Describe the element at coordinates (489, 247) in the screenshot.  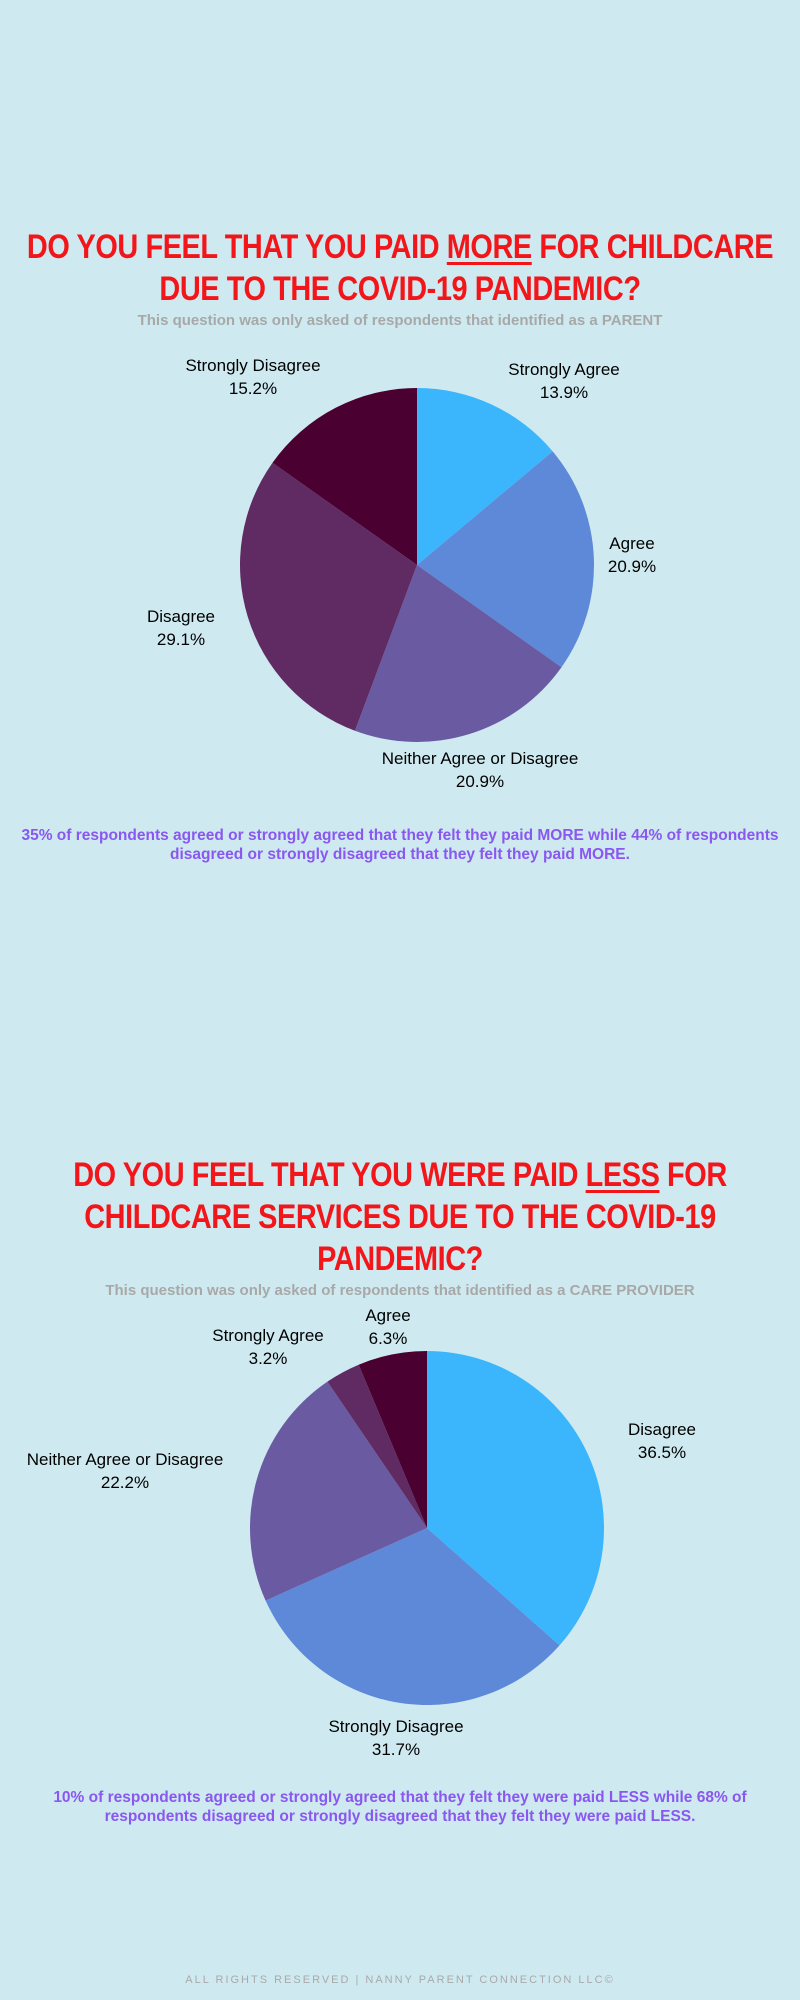
I see `title-emphasis: MORE` at that location.